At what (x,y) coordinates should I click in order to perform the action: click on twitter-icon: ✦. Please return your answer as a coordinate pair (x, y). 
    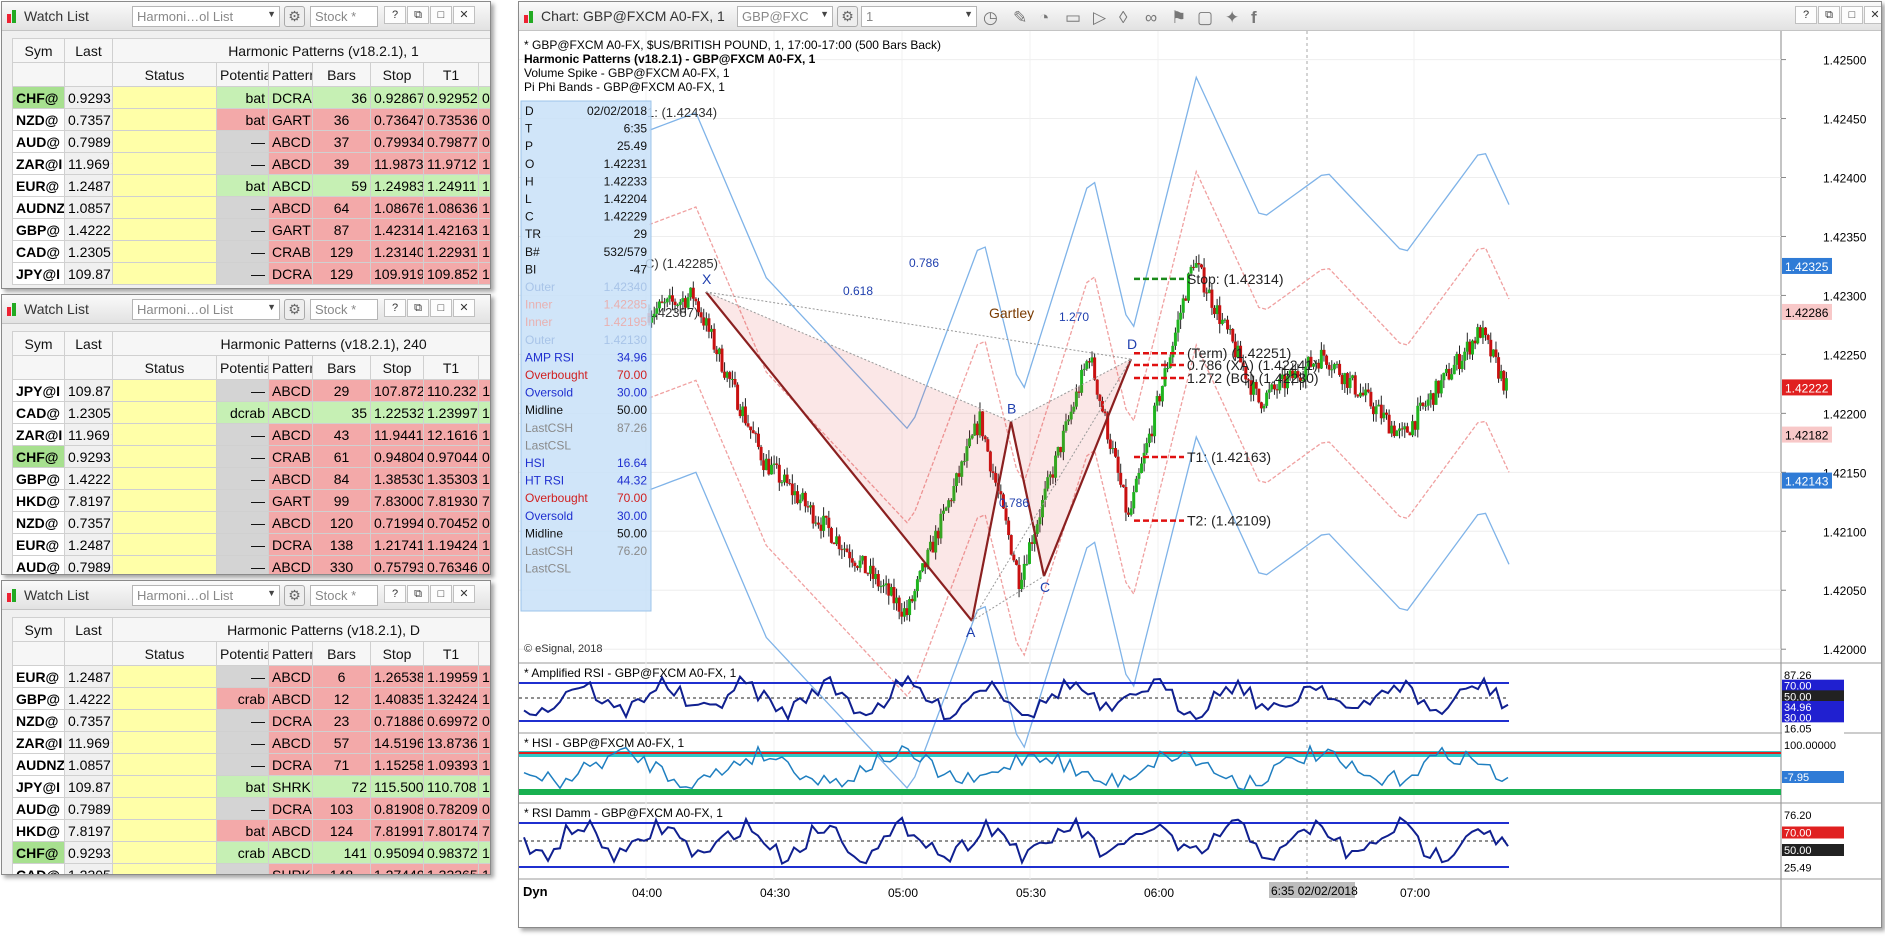
    Looking at the image, I should click on (1232, 17).